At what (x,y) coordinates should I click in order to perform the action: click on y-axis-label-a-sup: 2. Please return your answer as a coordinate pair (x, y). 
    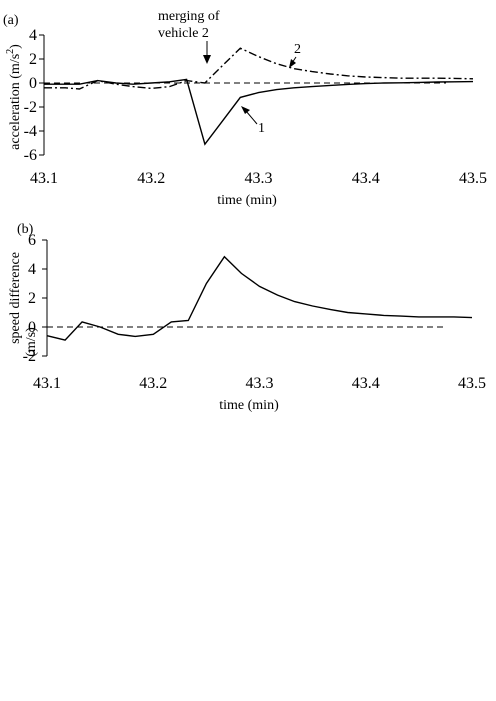
    Looking at the image, I should click on (10, 51).